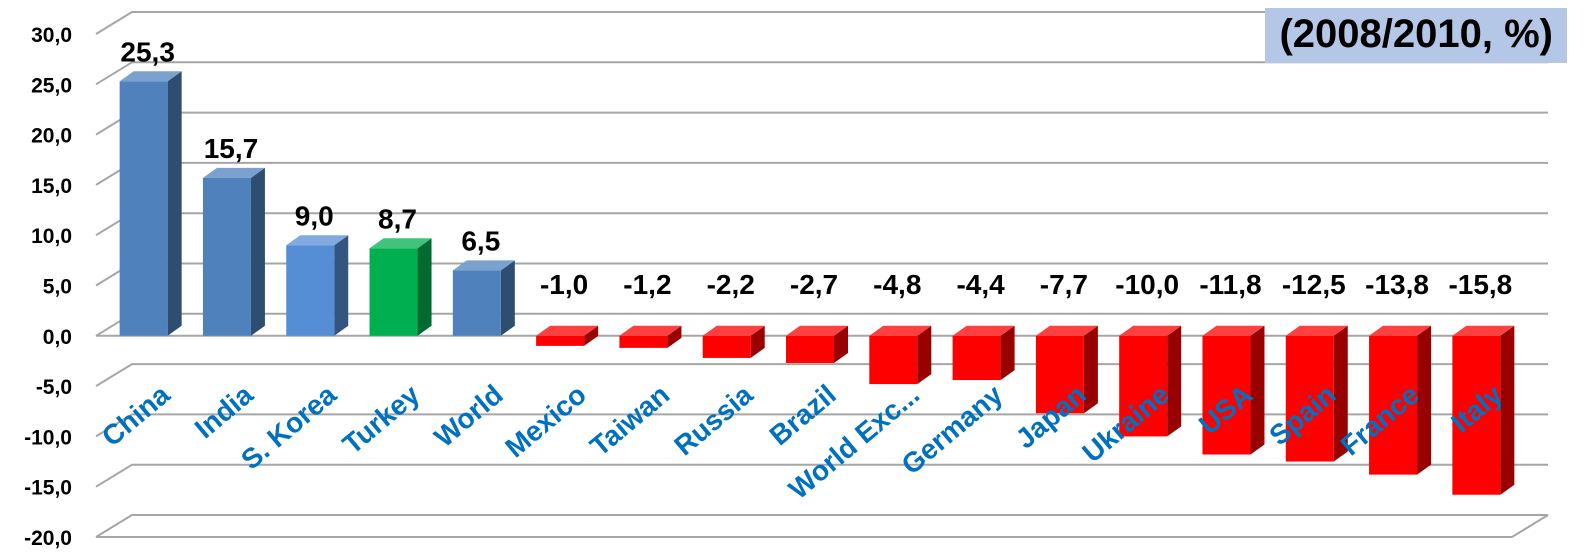 The height and width of the screenshot is (556, 1589). I want to click on floor-edge, so click(822, 526).